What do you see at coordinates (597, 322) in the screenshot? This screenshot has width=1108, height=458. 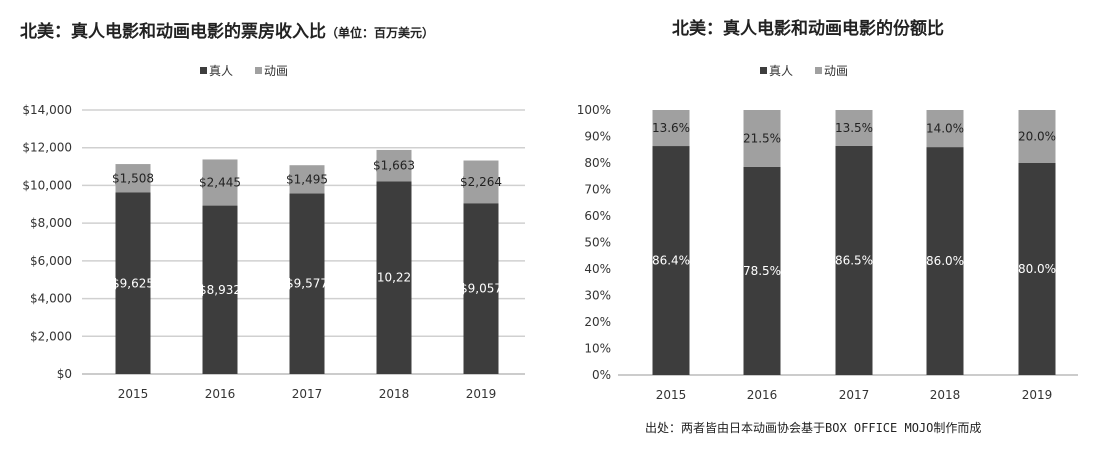 I see `y-tick-label: 20%` at bounding box center [597, 322].